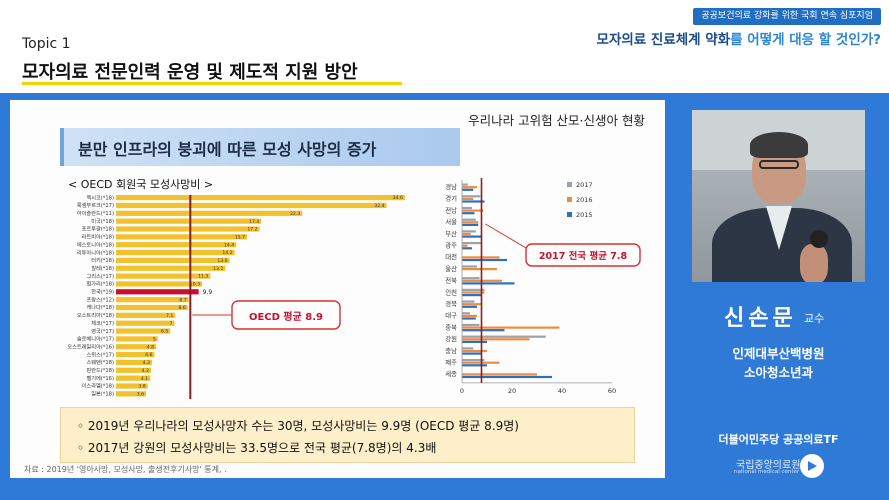  What do you see at coordinates (46, 44) in the screenshot?
I see `topic-label: Topic 1` at bounding box center [46, 44].